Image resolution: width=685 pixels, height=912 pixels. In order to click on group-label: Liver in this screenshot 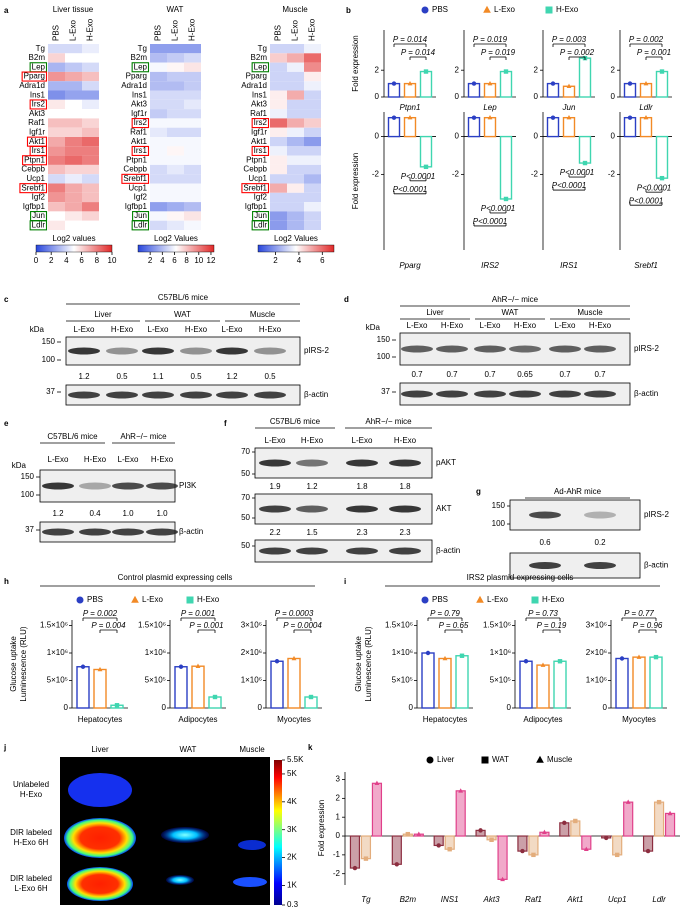, I will do `click(103, 314)`.